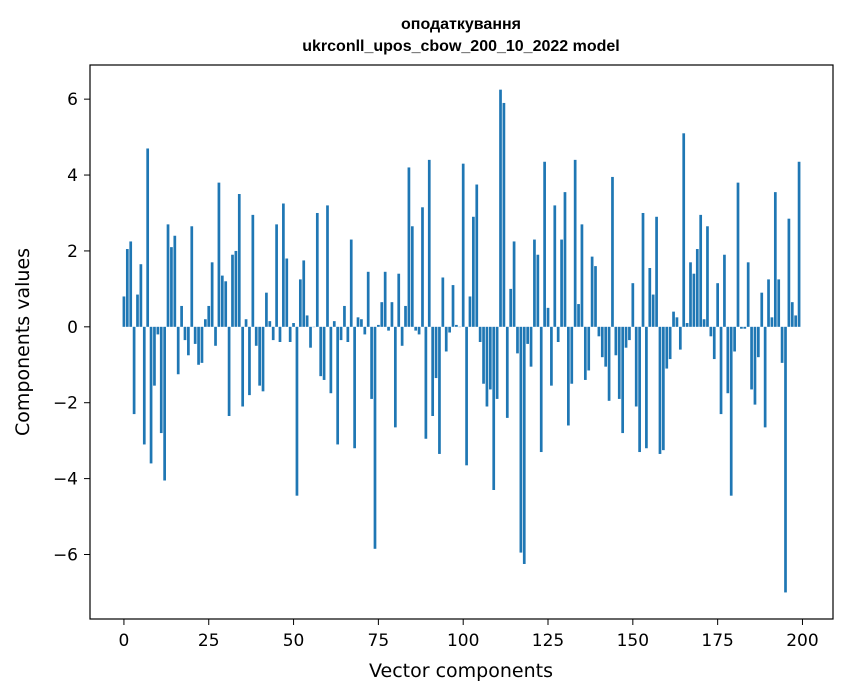  What do you see at coordinates (72, 100) in the screenshot?
I see `y-tick-label: 6` at bounding box center [72, 100].